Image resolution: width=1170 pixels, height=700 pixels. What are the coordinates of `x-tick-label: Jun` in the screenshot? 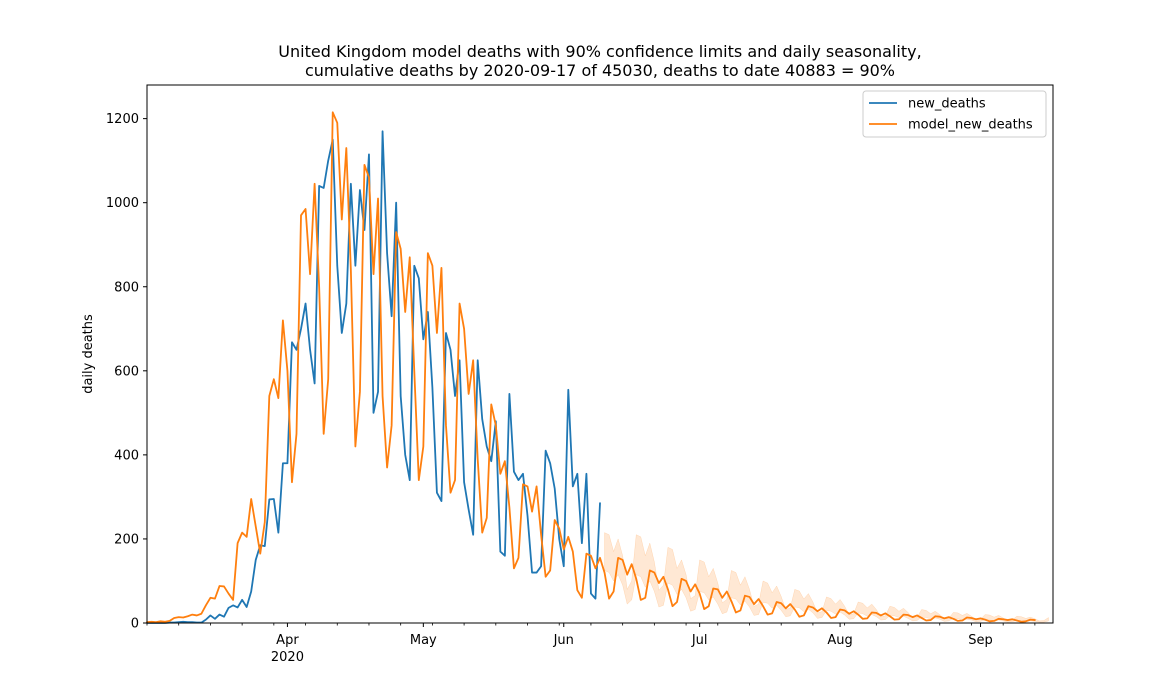 It's located at (563, 640).